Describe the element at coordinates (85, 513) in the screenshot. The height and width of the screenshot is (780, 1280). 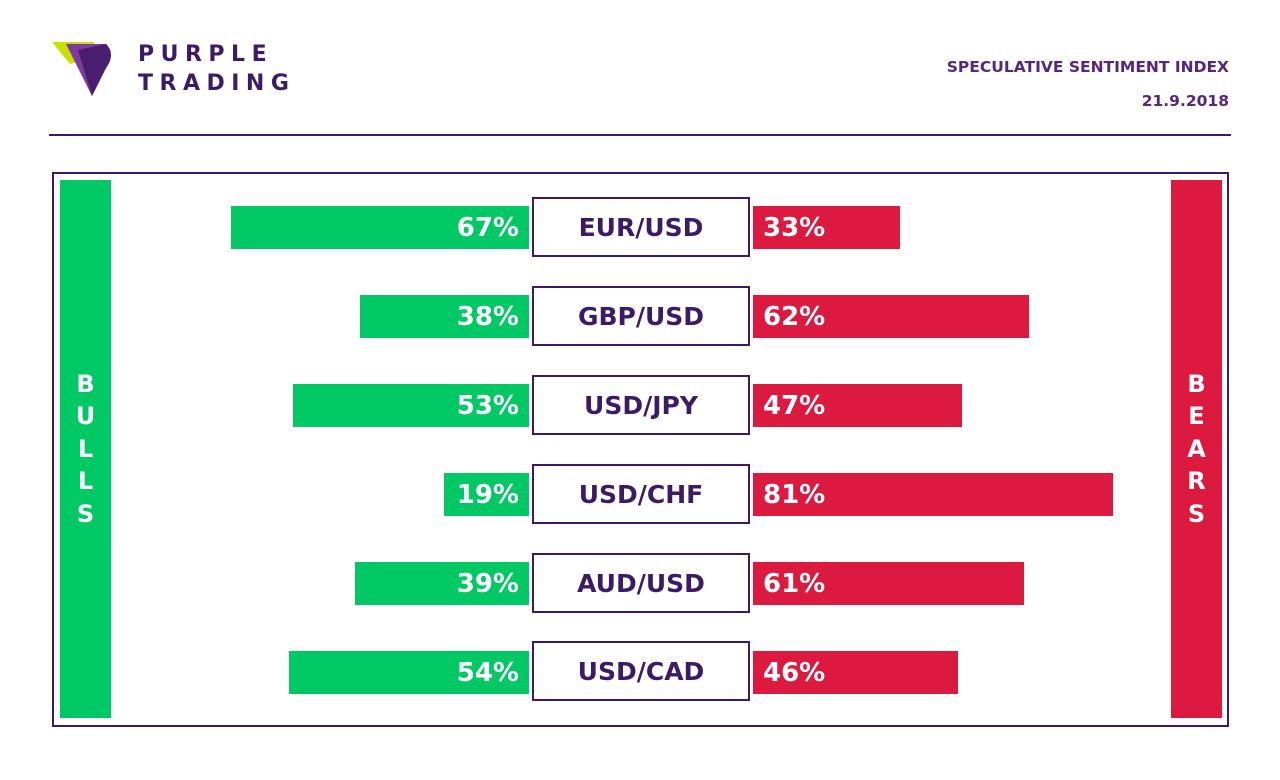
I see `bulls-letter: S` at that location.